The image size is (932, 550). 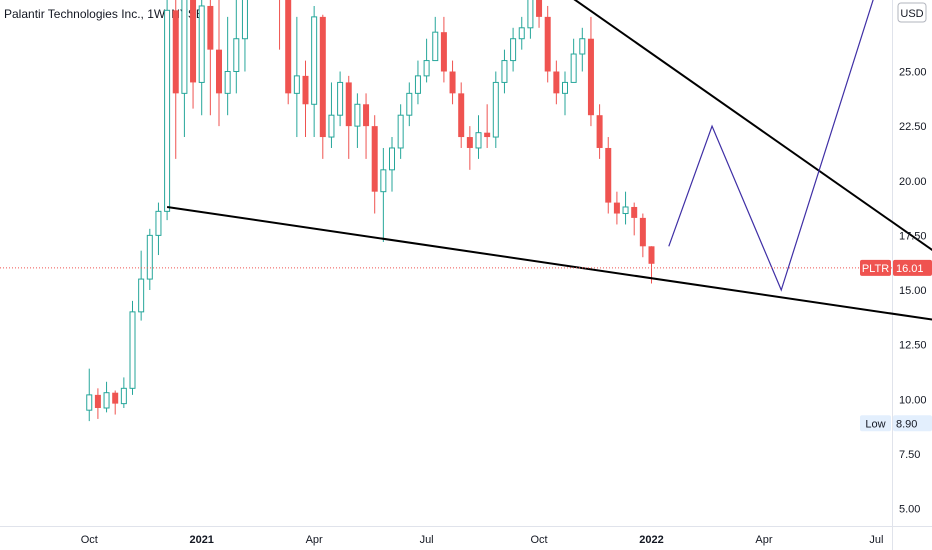 What do you see at coordinates (913, 346) in the screenshot?
I see `y-tick-label: 12.50` at bounding box center [913, 346].